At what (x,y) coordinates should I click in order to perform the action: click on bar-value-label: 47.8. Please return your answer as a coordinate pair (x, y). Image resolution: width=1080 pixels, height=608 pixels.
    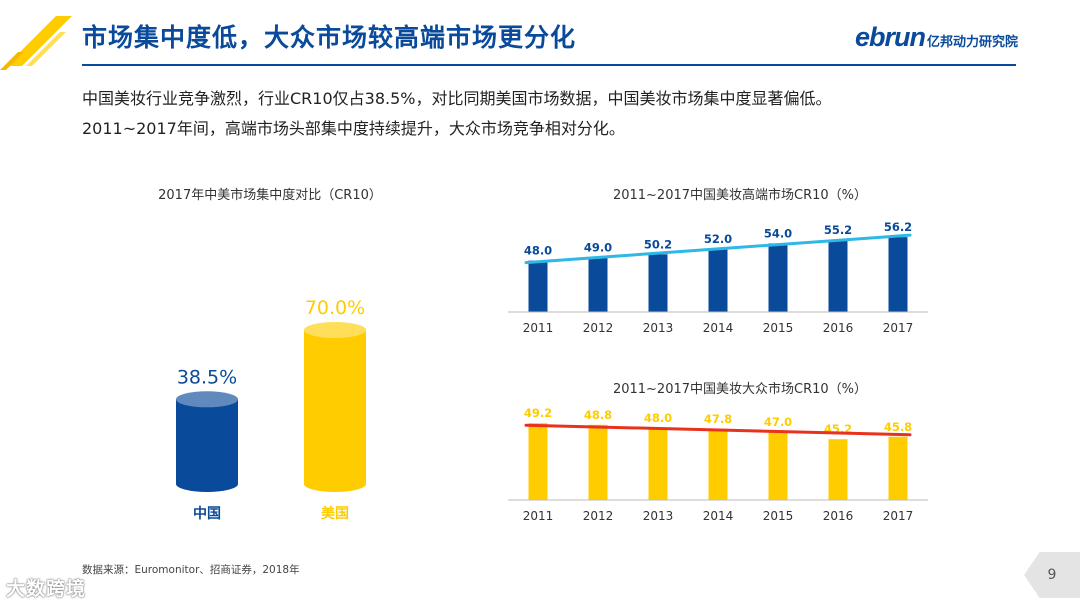
    Looking at the image, I should click on (718, 419).